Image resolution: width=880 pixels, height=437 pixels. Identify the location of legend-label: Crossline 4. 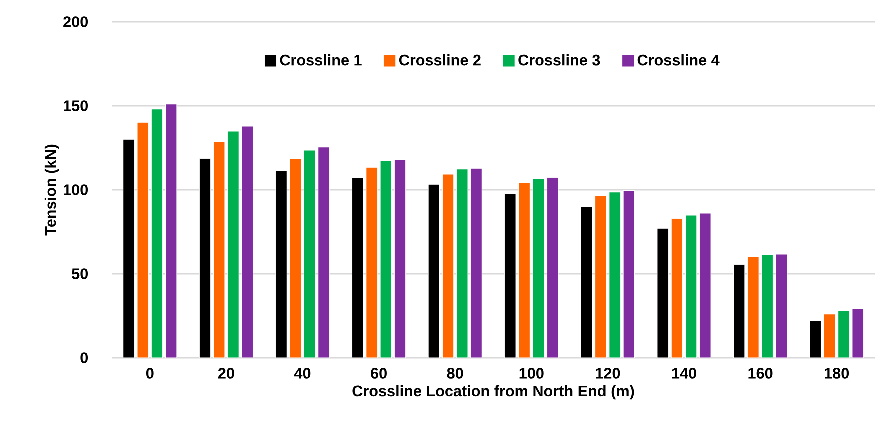
(679, 60).